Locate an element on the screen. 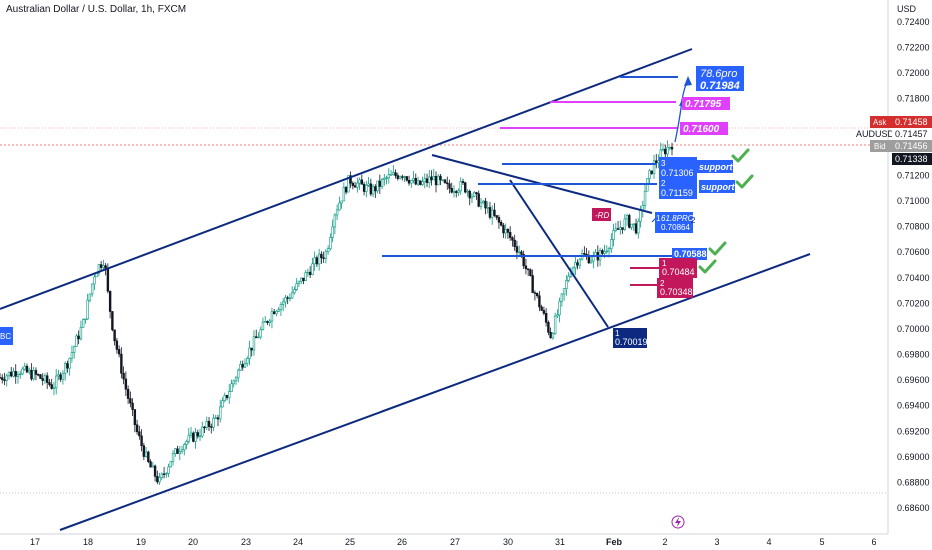 This screenshot has width=932, height=550. y-tick-label: 0.70000 is located at coordinates (913, 329).